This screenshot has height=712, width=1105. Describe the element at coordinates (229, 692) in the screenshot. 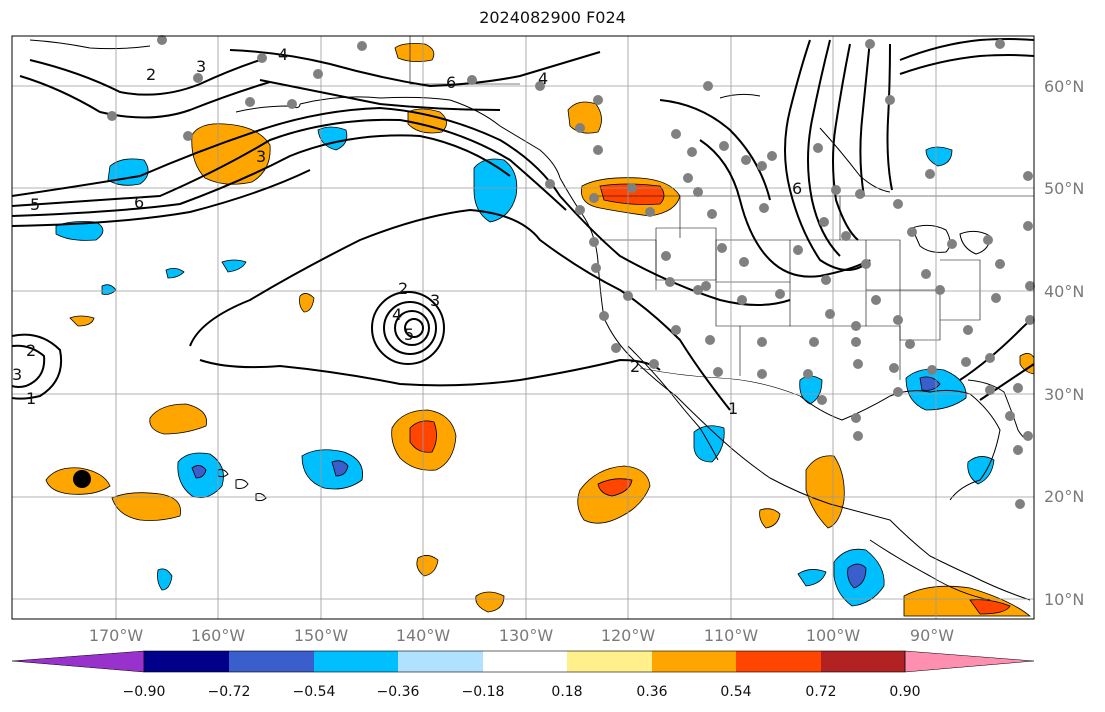

I see `colorbar-tick: −0.72` at that location.